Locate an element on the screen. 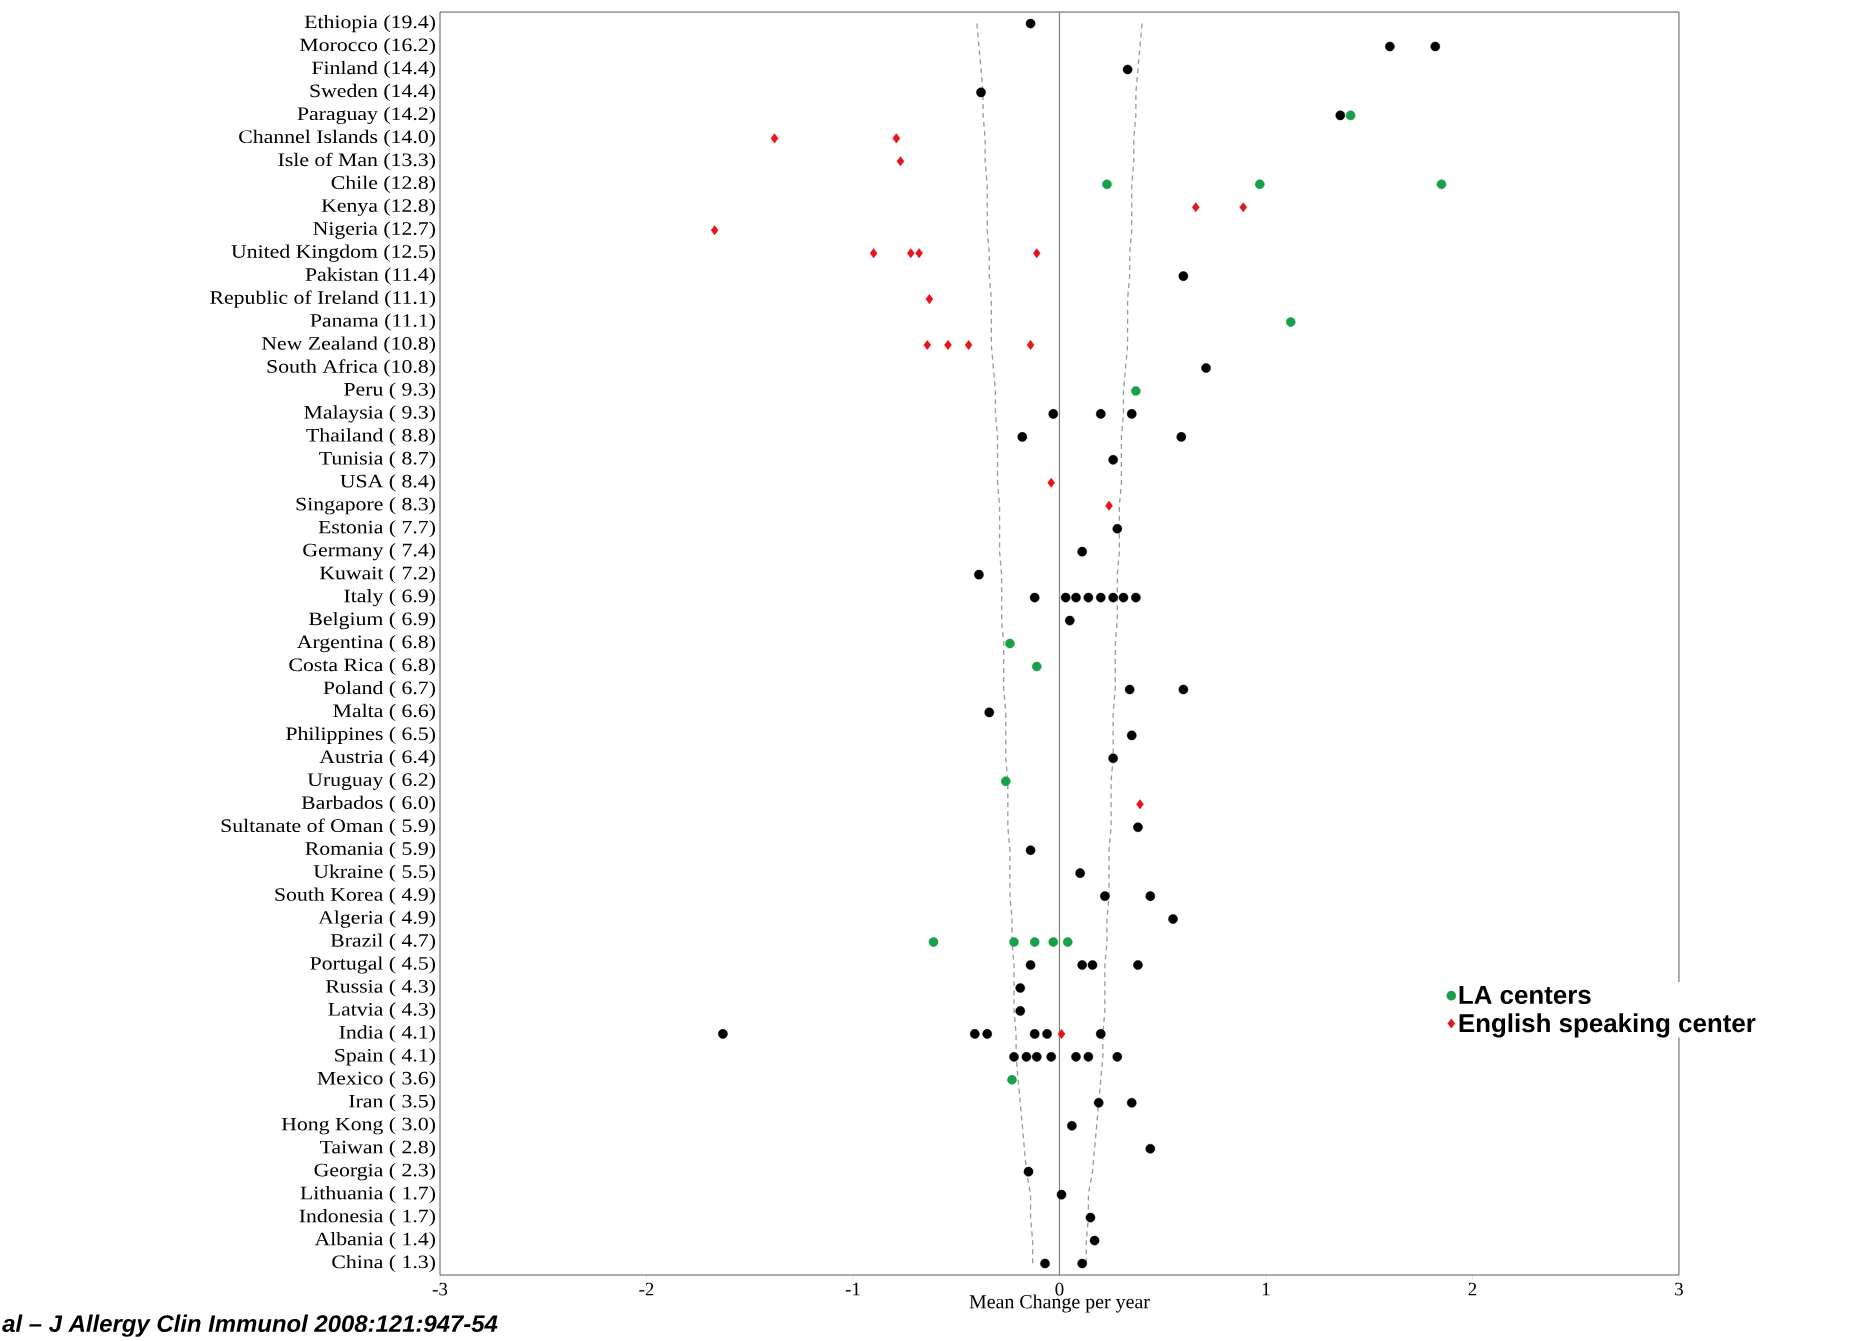 The image size is (1863, 1341). x-tick-label: -2 is located at coordinates (646, 1289).